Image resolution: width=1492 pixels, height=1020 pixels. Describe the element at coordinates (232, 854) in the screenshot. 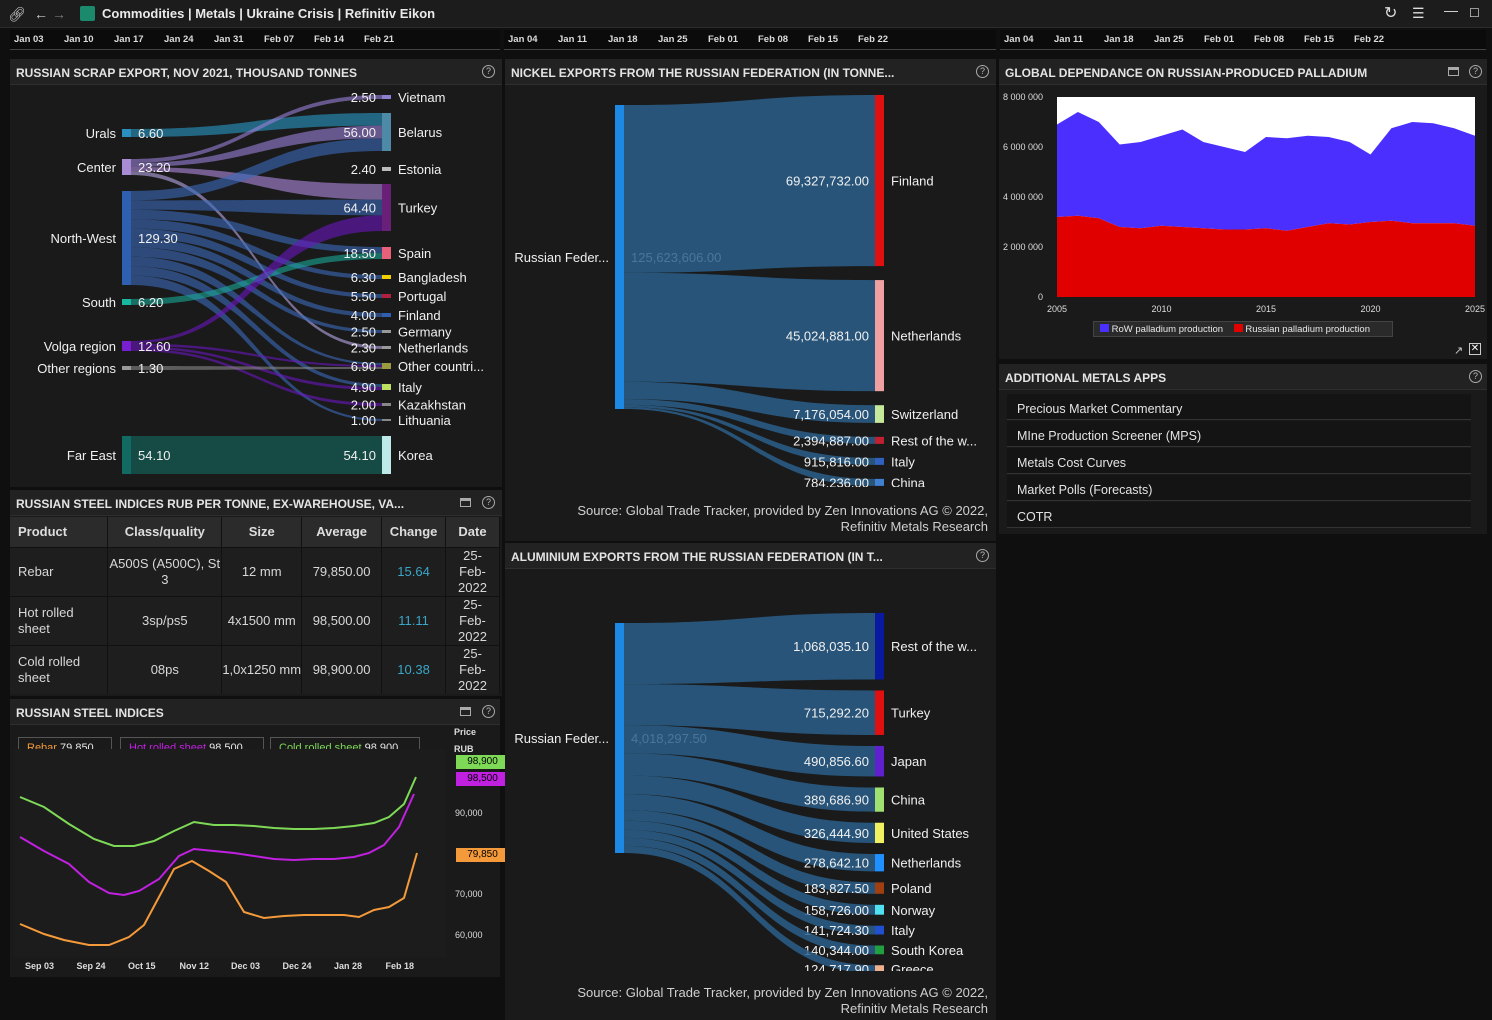

I see `steel-line-chart` at that location.